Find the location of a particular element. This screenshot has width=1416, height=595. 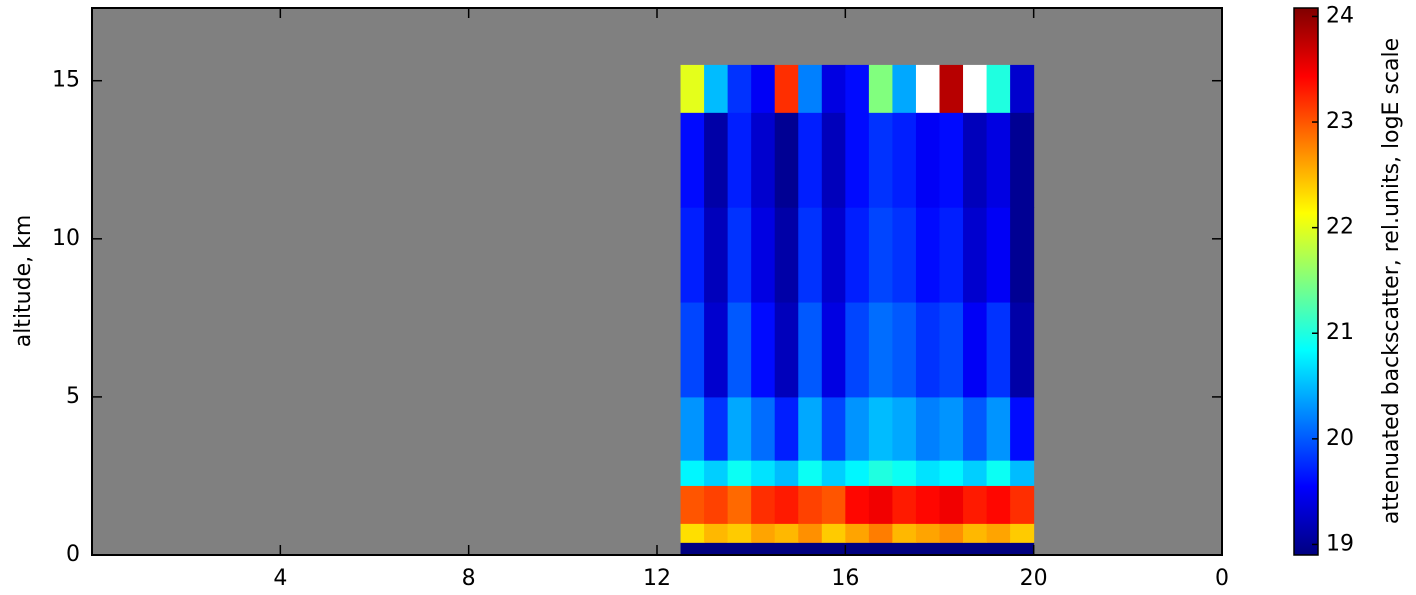

y-tick-label: 10 is located at coordinates (66, 238).